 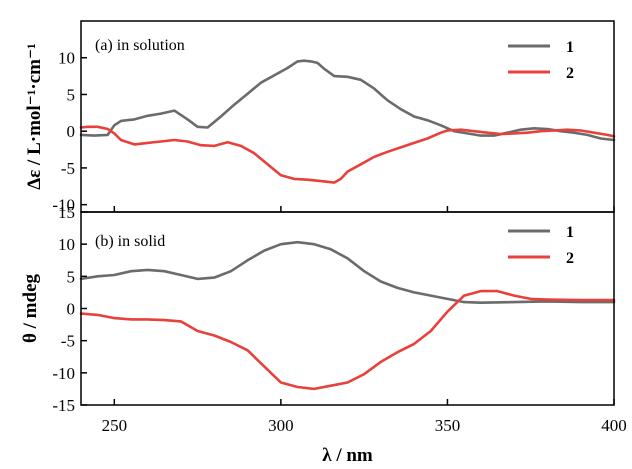 What do you see at coordinates (71, 276) in the screenshot?
I see `panel-b-ytick-label: 5` at bounding box center [71, 276].